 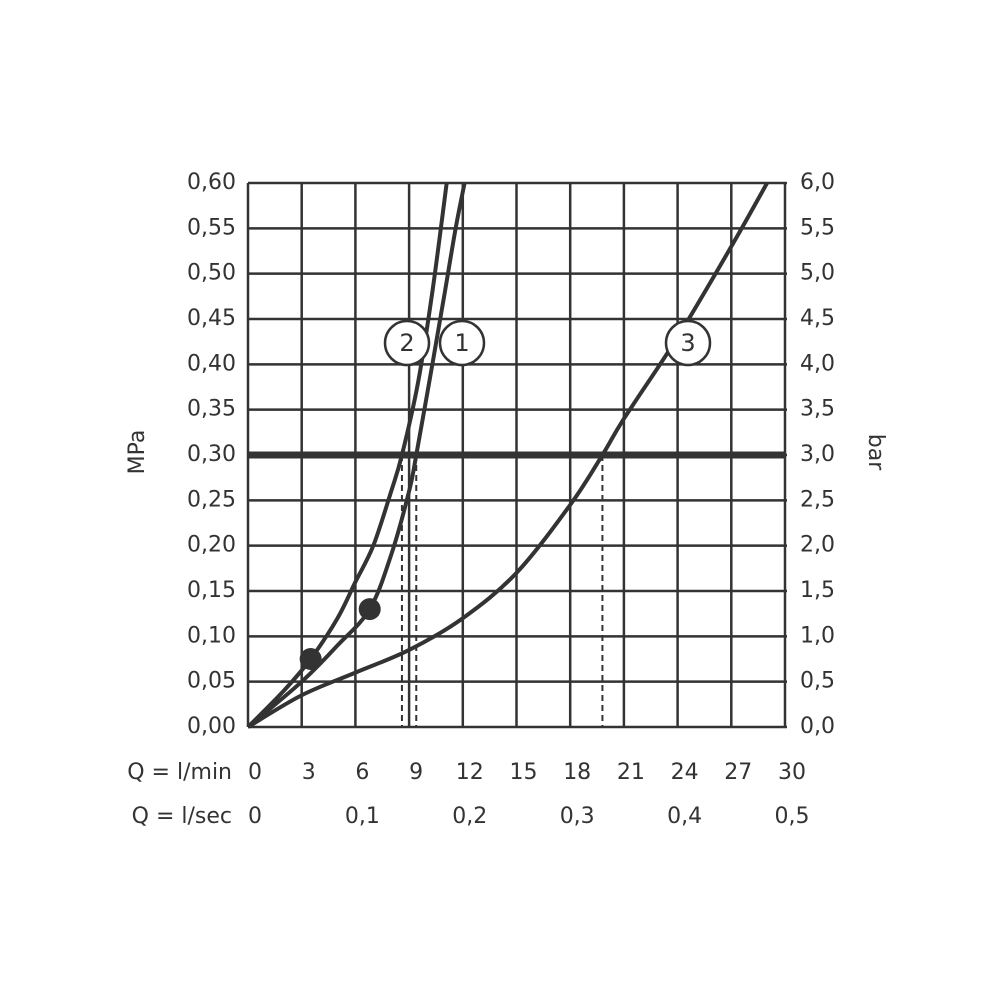 What do you see at coordinates (631, 772) in the screenshot?
I see `x-tick-label: 21` at bounding box center [631, 772].